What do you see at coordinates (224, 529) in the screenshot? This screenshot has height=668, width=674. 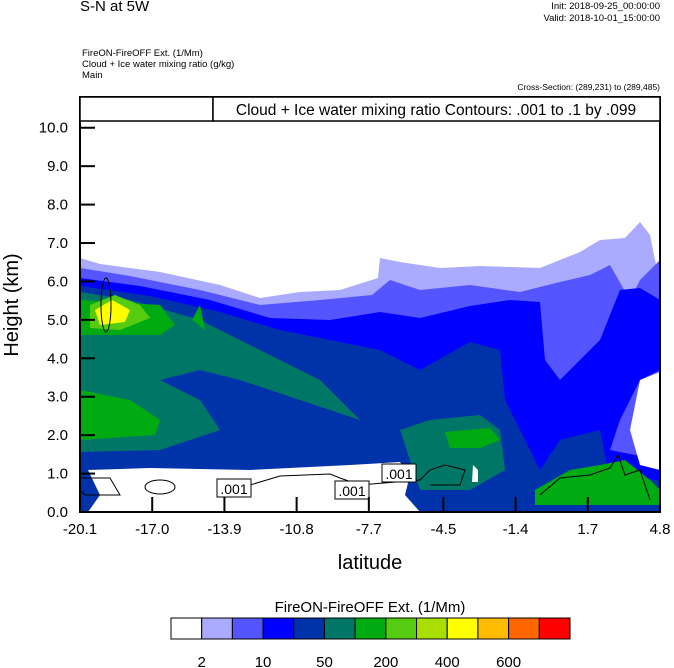 I see `x-tick-label: -13.9` at bounding box center [224, 529].